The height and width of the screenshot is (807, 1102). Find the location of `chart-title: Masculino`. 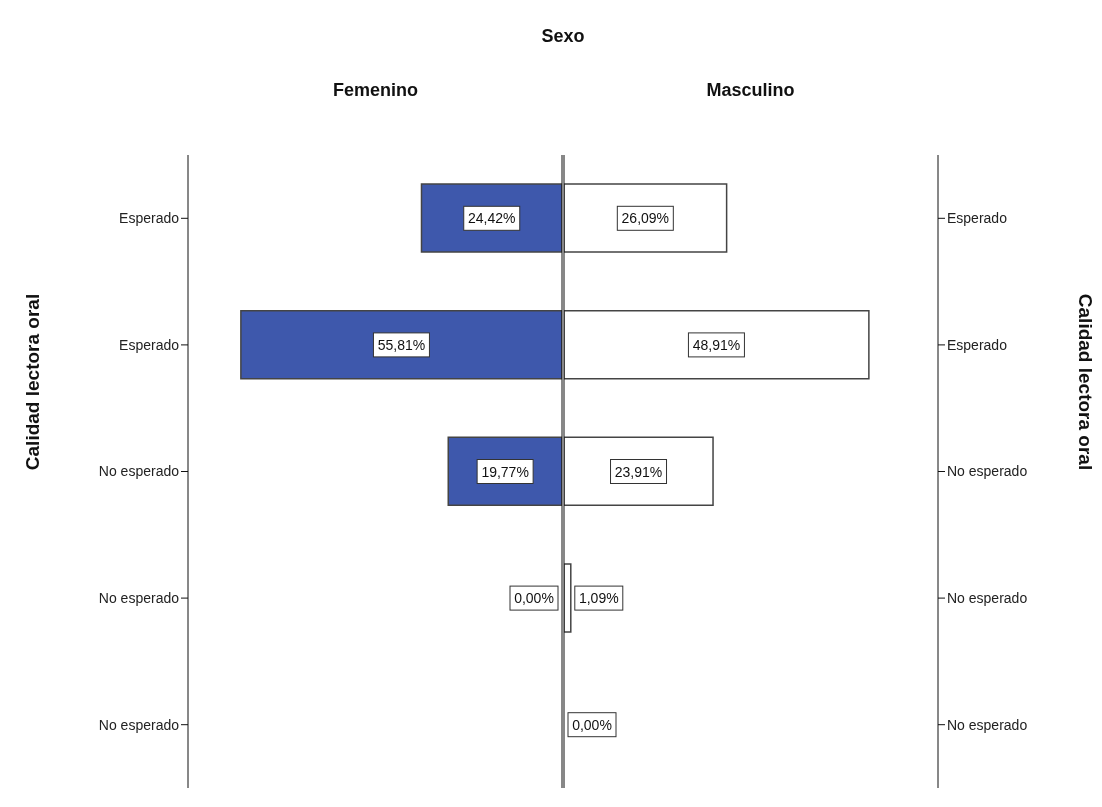

chart-title: Masculino is located at coordinates (750, 90).